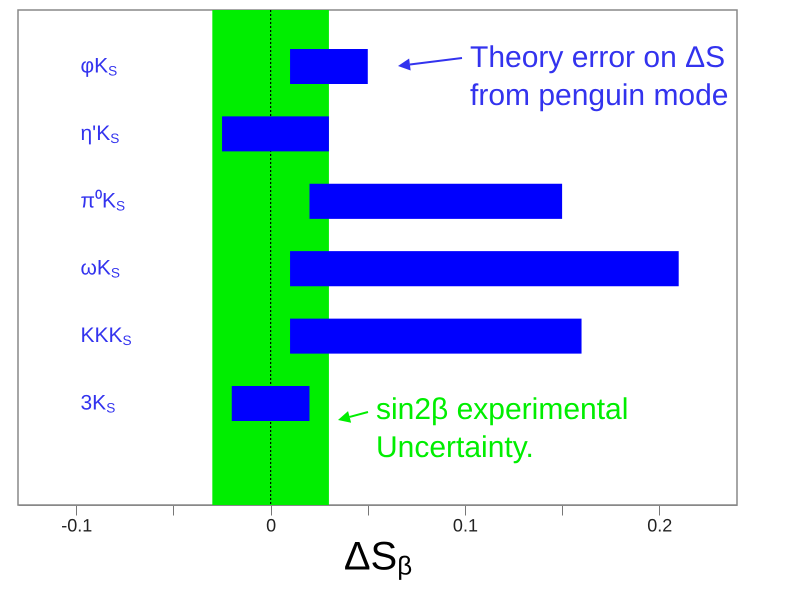 This screenshot has width=804, height=591. What do you see at coordinates (465, 526) in the screenshot?
I see `x-tick-label: 0.1` at bounding box center [465, 526].